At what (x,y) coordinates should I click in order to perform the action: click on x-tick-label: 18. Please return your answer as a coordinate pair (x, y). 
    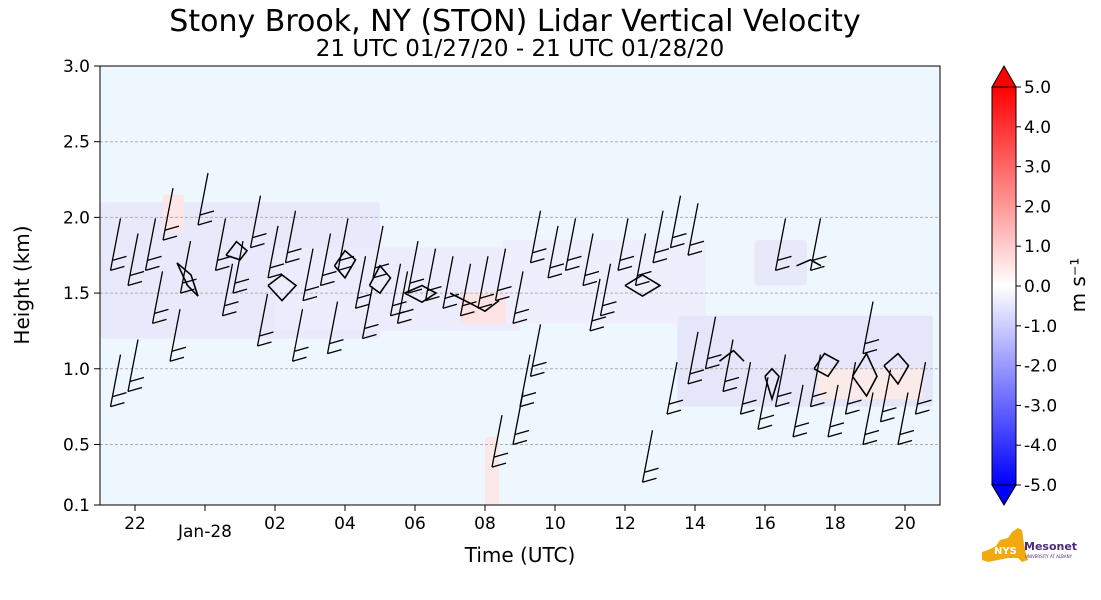
    Looking at the image, I should click on (835, 524).